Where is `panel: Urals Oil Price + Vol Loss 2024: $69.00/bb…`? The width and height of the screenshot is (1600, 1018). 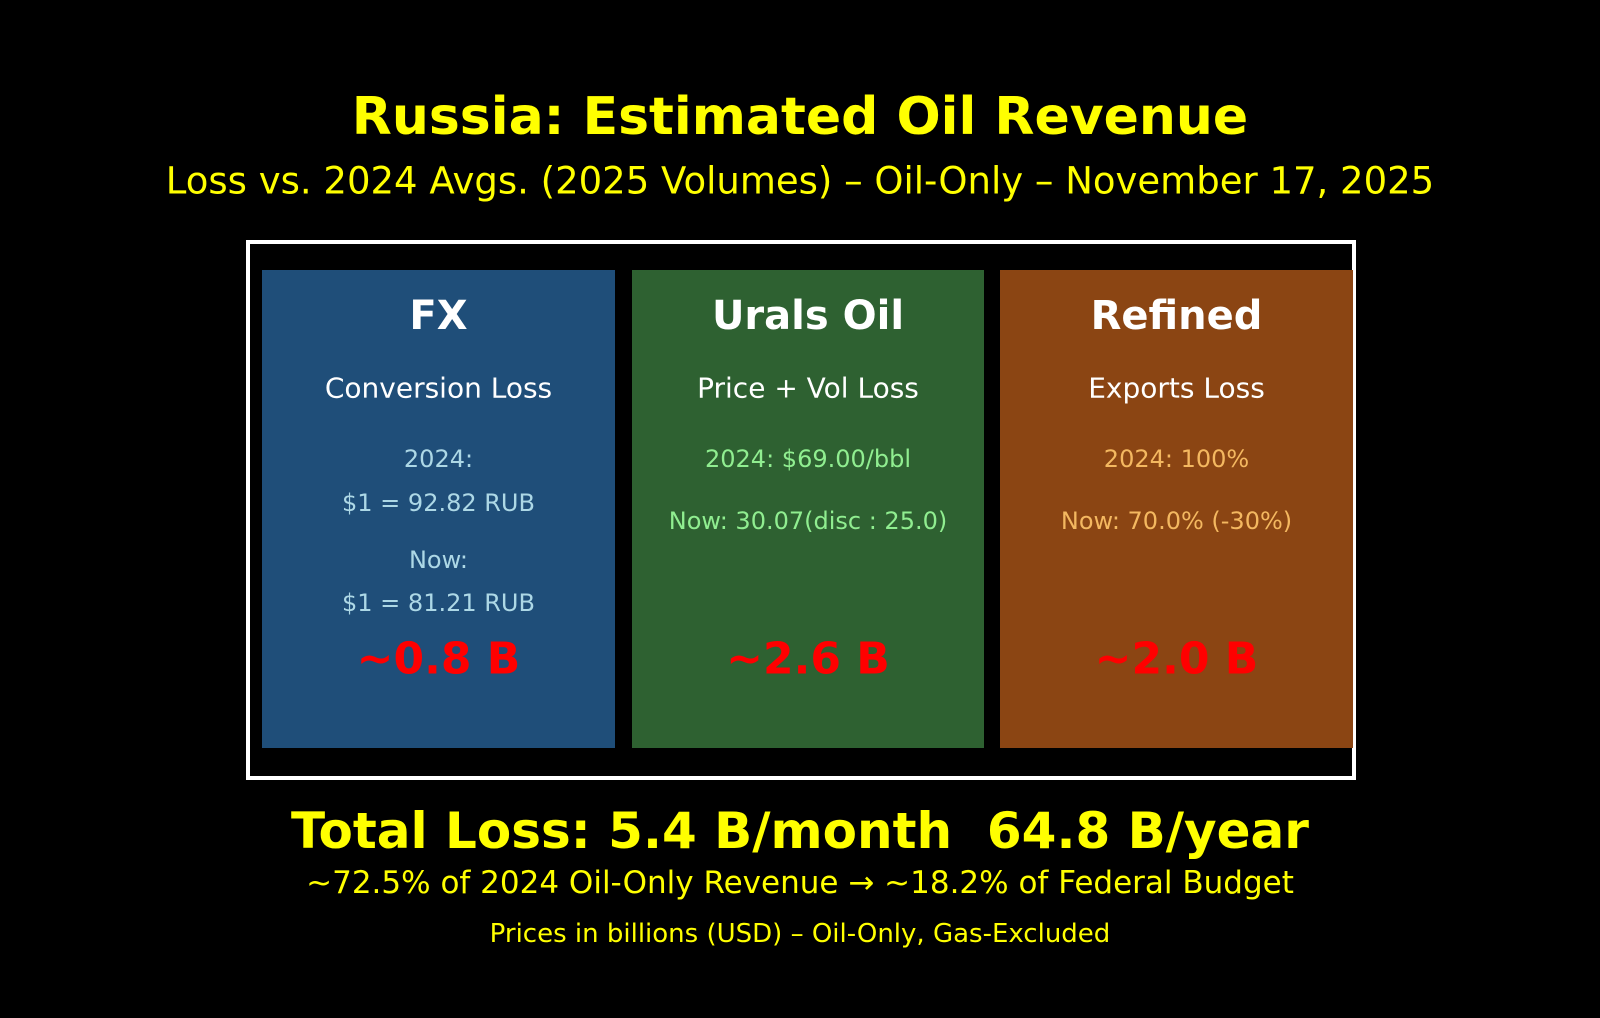 panel: Urals Oil Price + Vol Loss 2024: $69.00/bb… is located at coordinates (808, 509).